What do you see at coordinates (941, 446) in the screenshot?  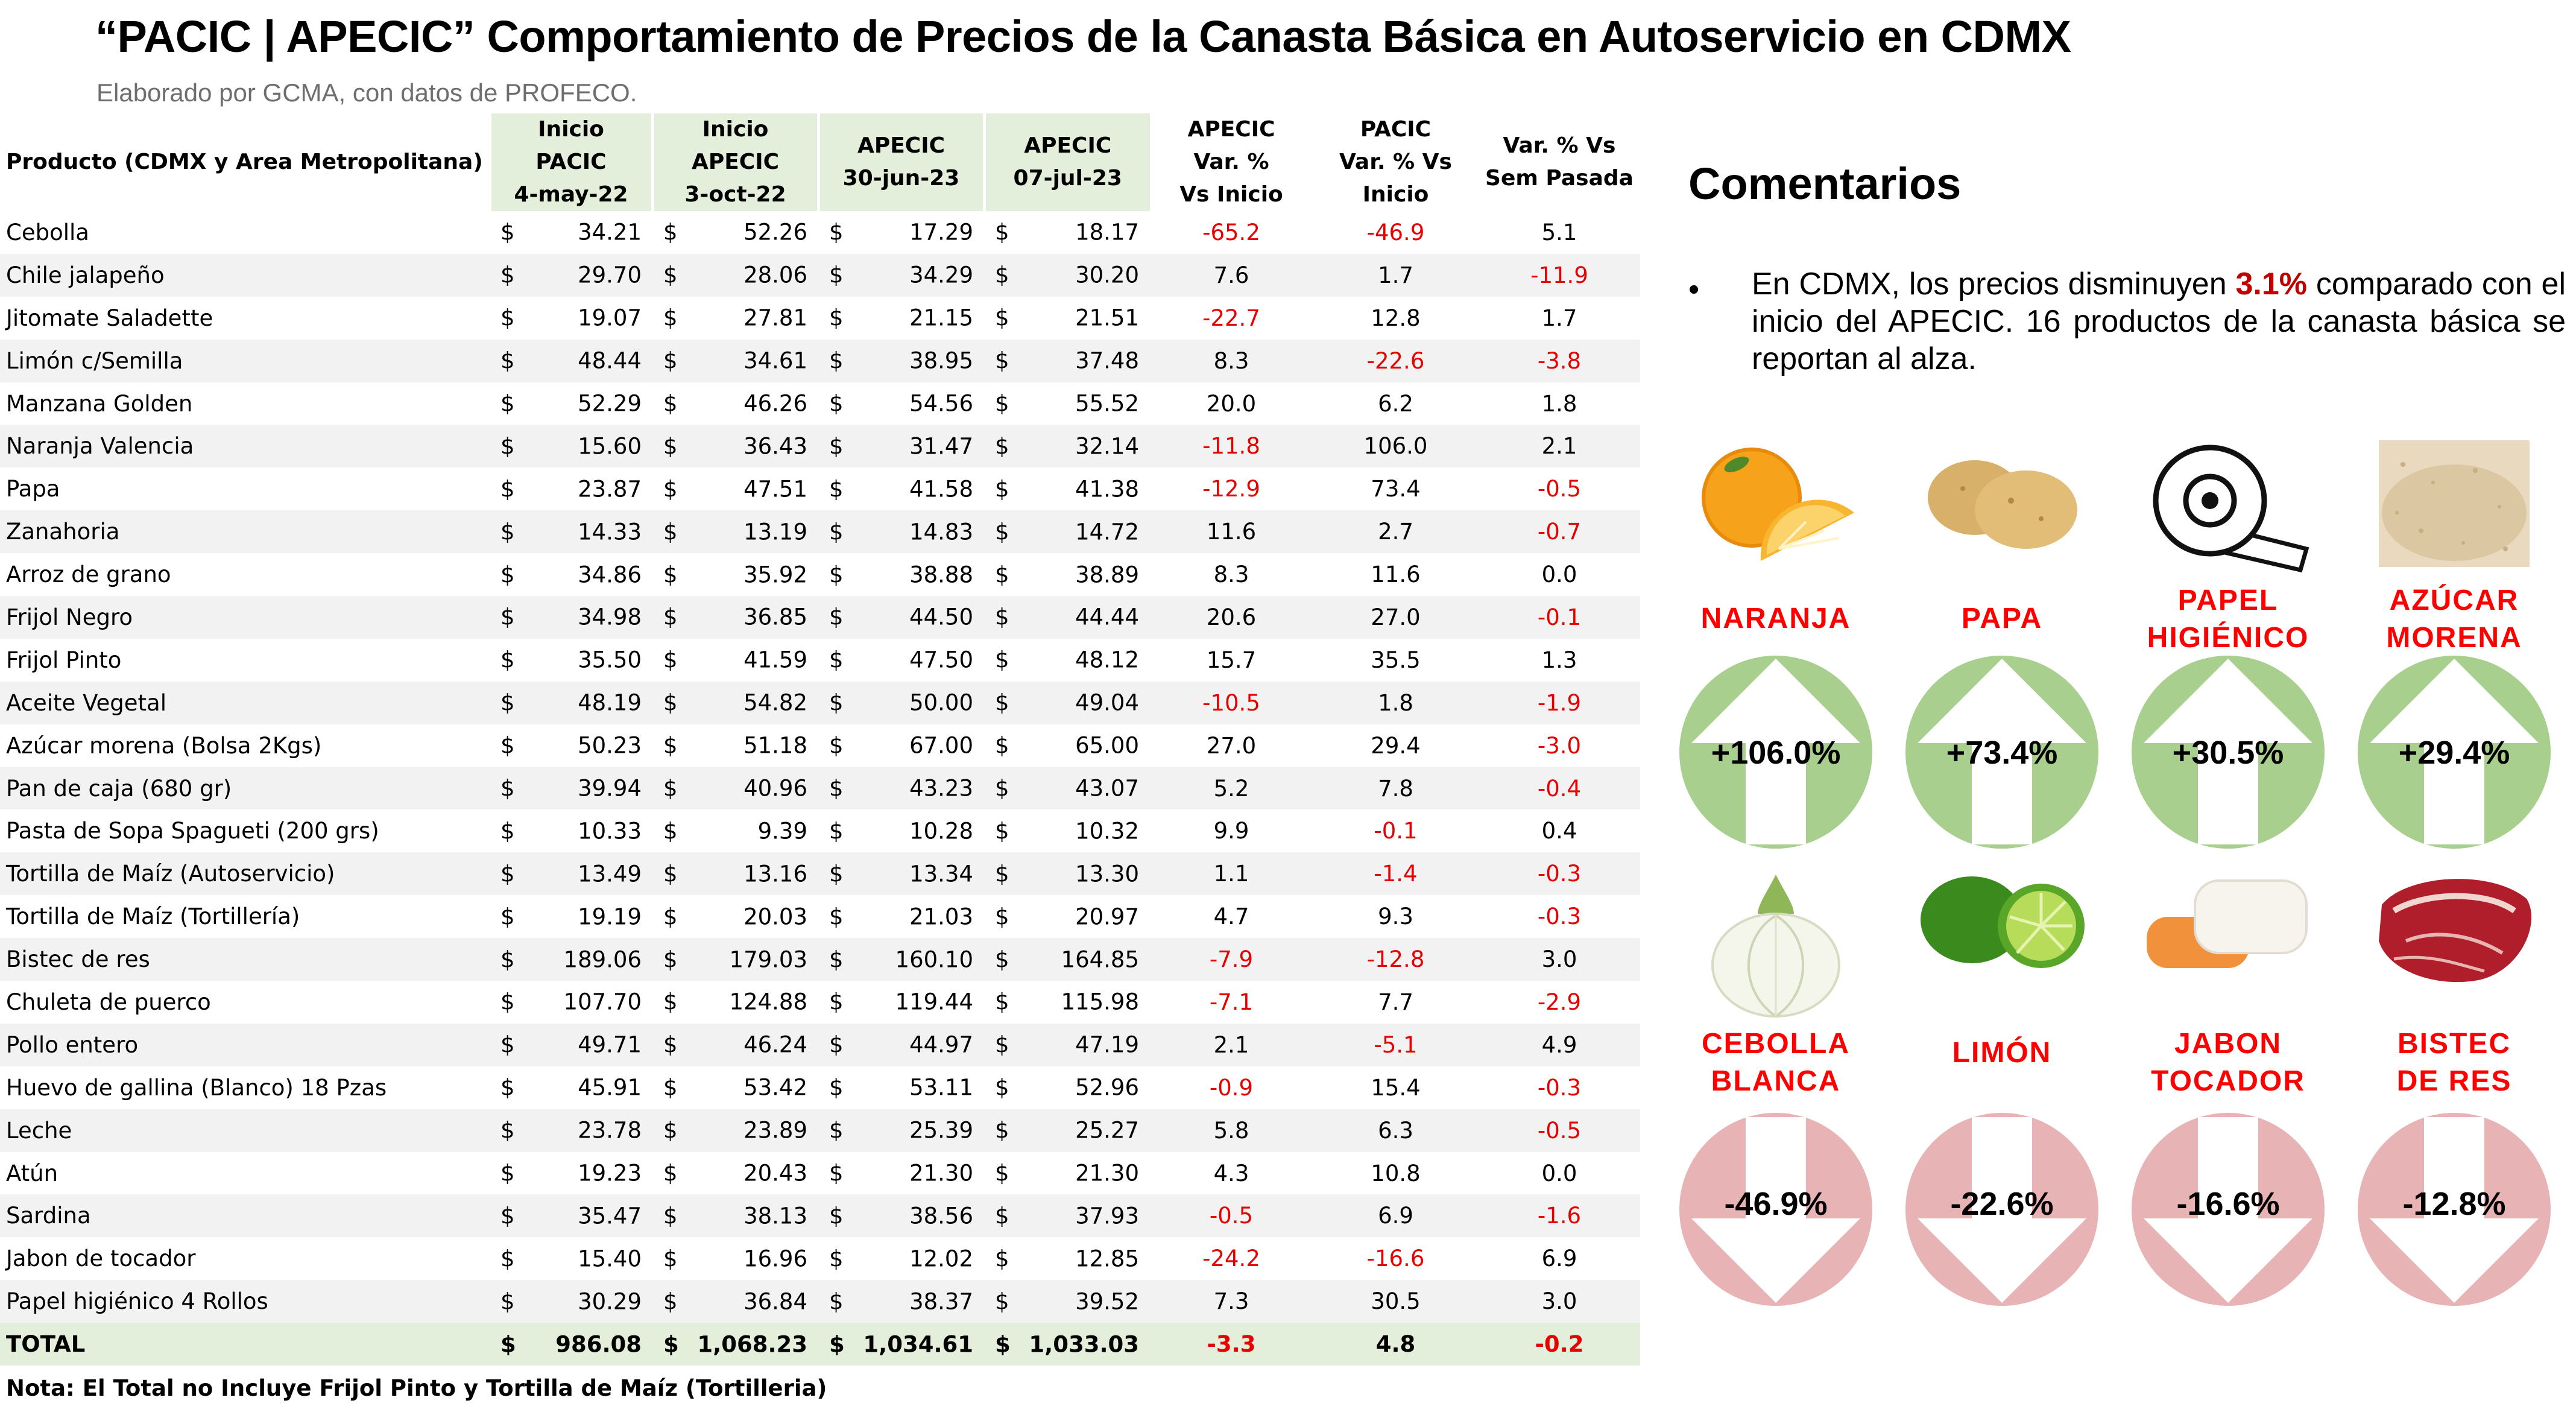 I see `price-value: 31.47` at bounding box center [941, 446].